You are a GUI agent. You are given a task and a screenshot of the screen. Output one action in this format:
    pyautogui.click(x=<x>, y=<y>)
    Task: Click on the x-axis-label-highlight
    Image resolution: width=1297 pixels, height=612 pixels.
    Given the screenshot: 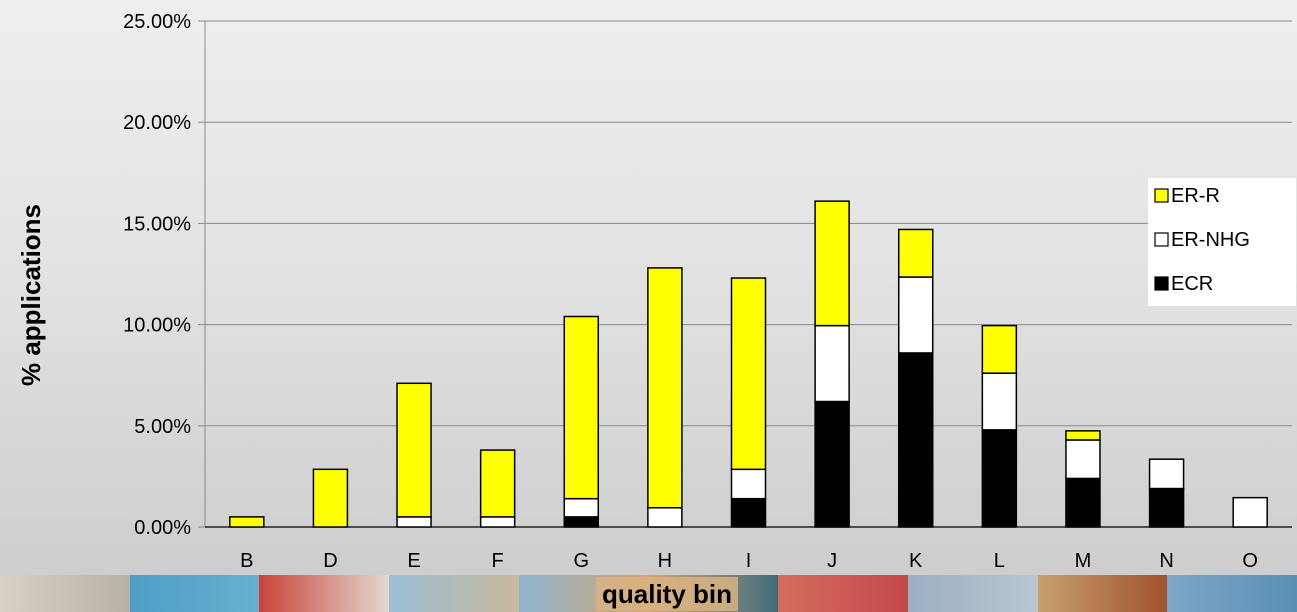 What is the action you would take?
    pyautogui.click(x=667, y=594)
    